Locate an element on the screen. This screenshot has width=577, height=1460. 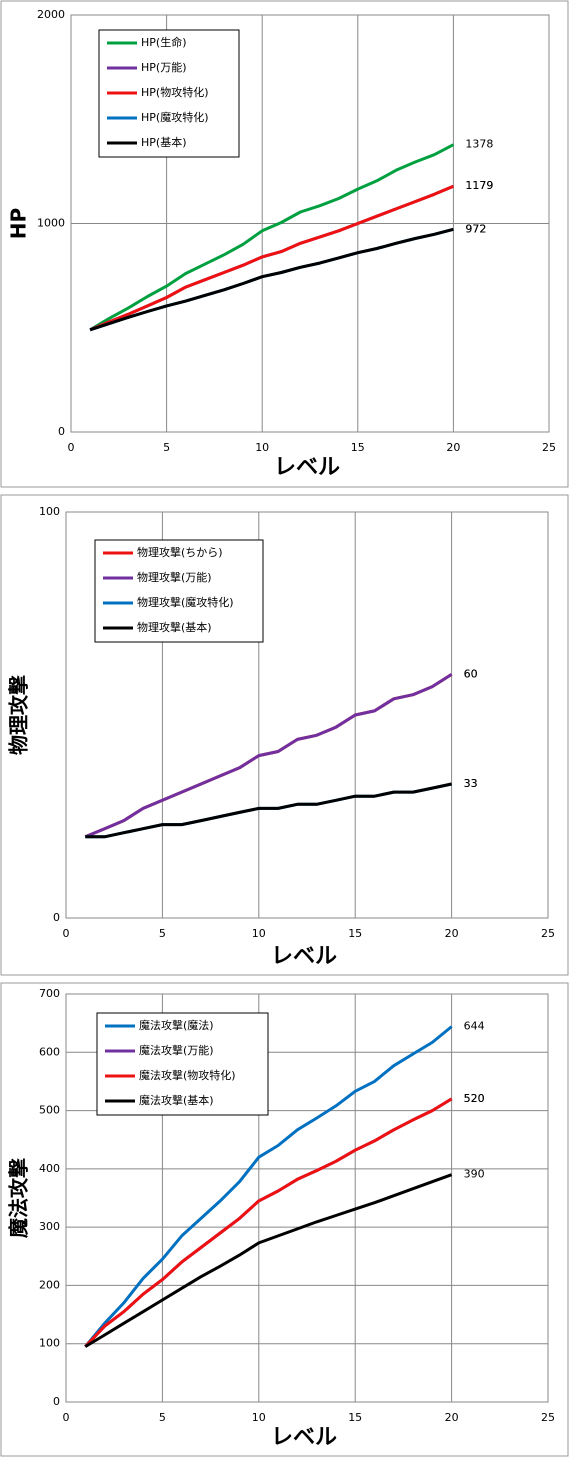
y-tick-label: 300 is located at coordinates (49, 1226).